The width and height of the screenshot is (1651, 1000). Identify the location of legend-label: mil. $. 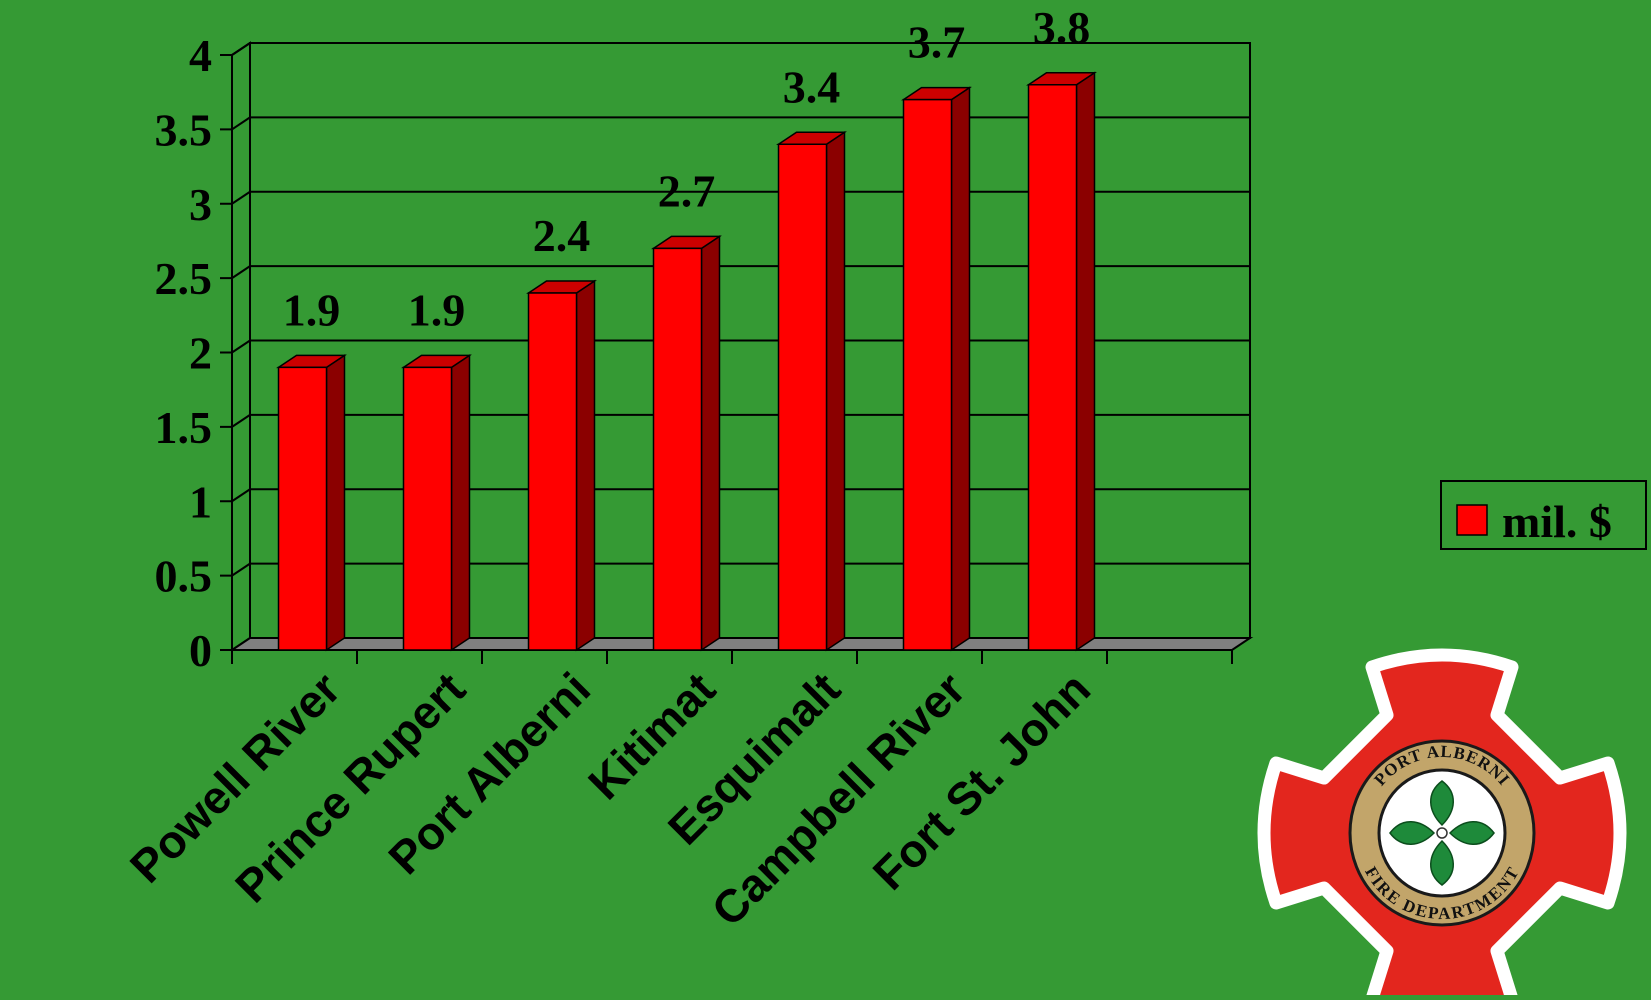
(1557, 521).